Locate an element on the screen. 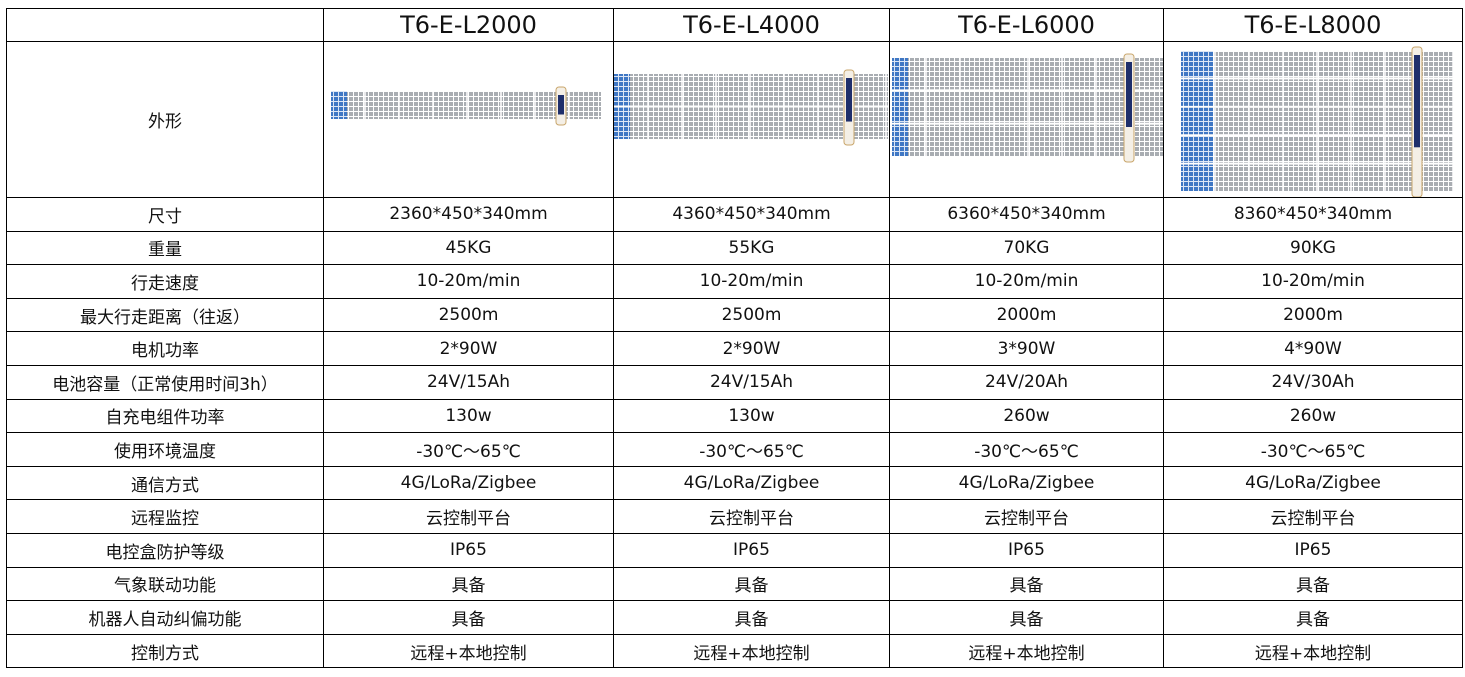 This screenshot has height=677, width=1465. row-label: 电机功率 is located at coordinates (165, 348).